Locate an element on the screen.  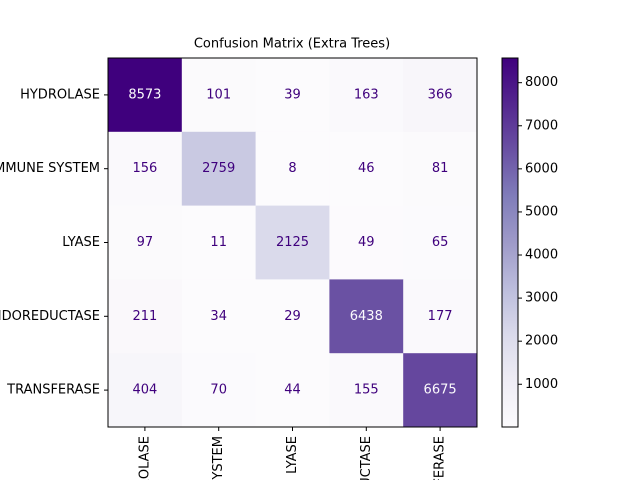
y-tick-label: IMMUNE SYSTEM is located at coordinates (50, 168).